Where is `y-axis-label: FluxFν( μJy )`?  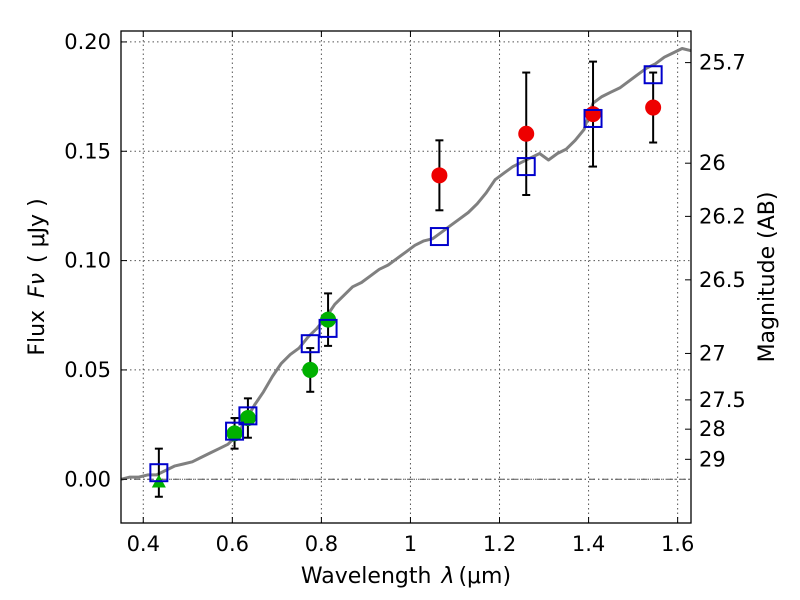
y-axis-label: FluxFν( μJy ) is located at coordinates (37, 276).